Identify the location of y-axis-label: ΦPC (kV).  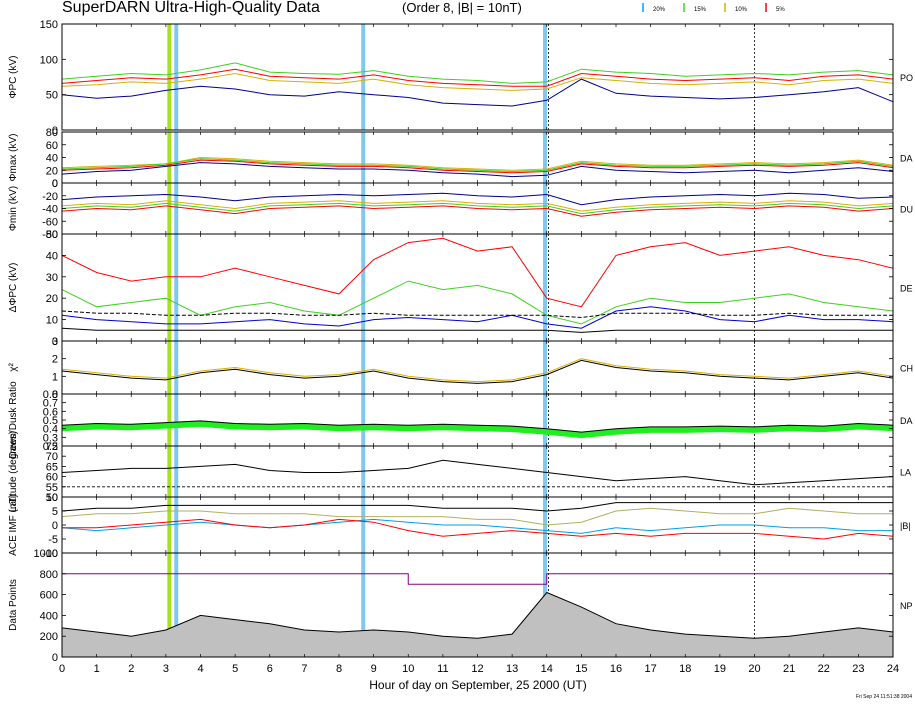
(13, 77).